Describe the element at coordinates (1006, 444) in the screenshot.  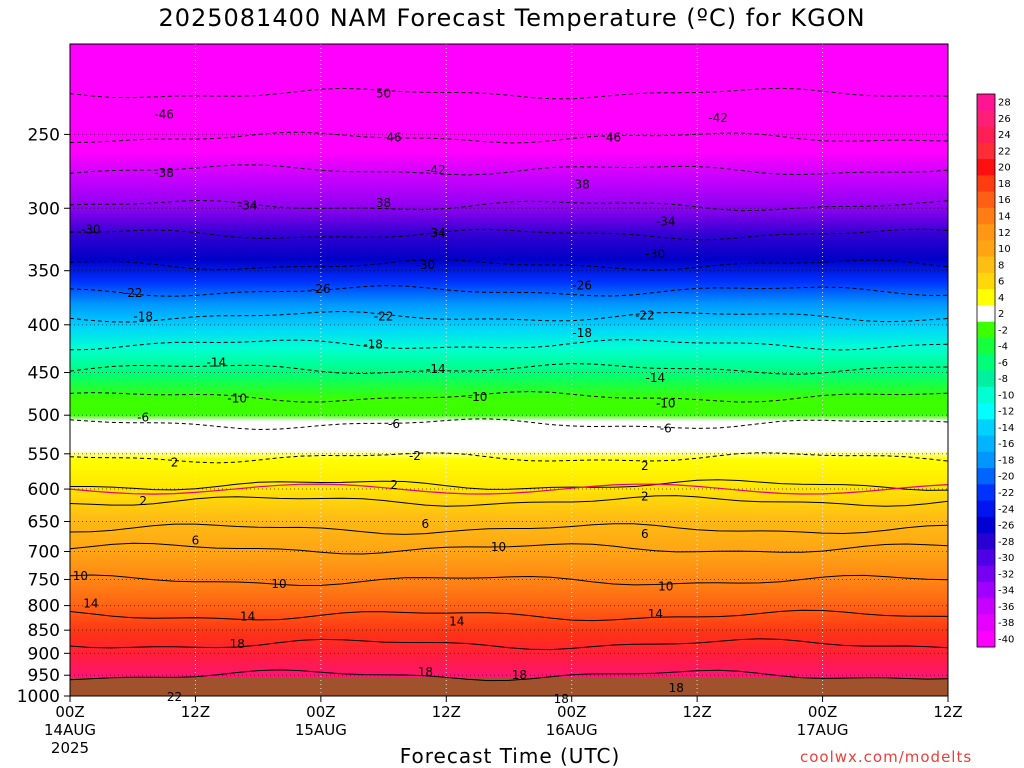
I see `colorbar-label: -16` at that location.